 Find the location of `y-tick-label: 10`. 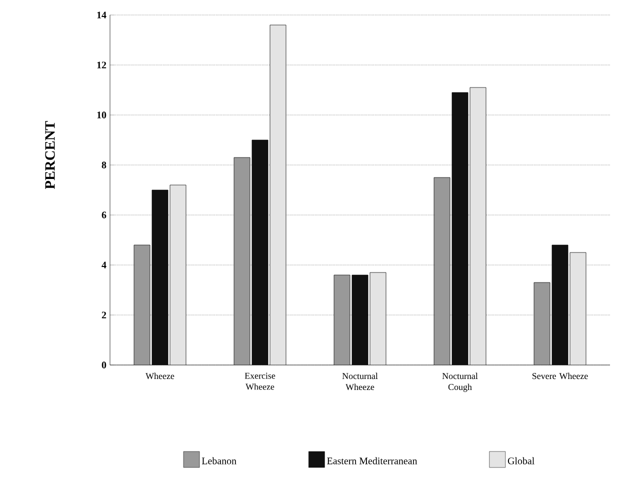

y-tick-label: 10 is located at coordinates (101, 115).